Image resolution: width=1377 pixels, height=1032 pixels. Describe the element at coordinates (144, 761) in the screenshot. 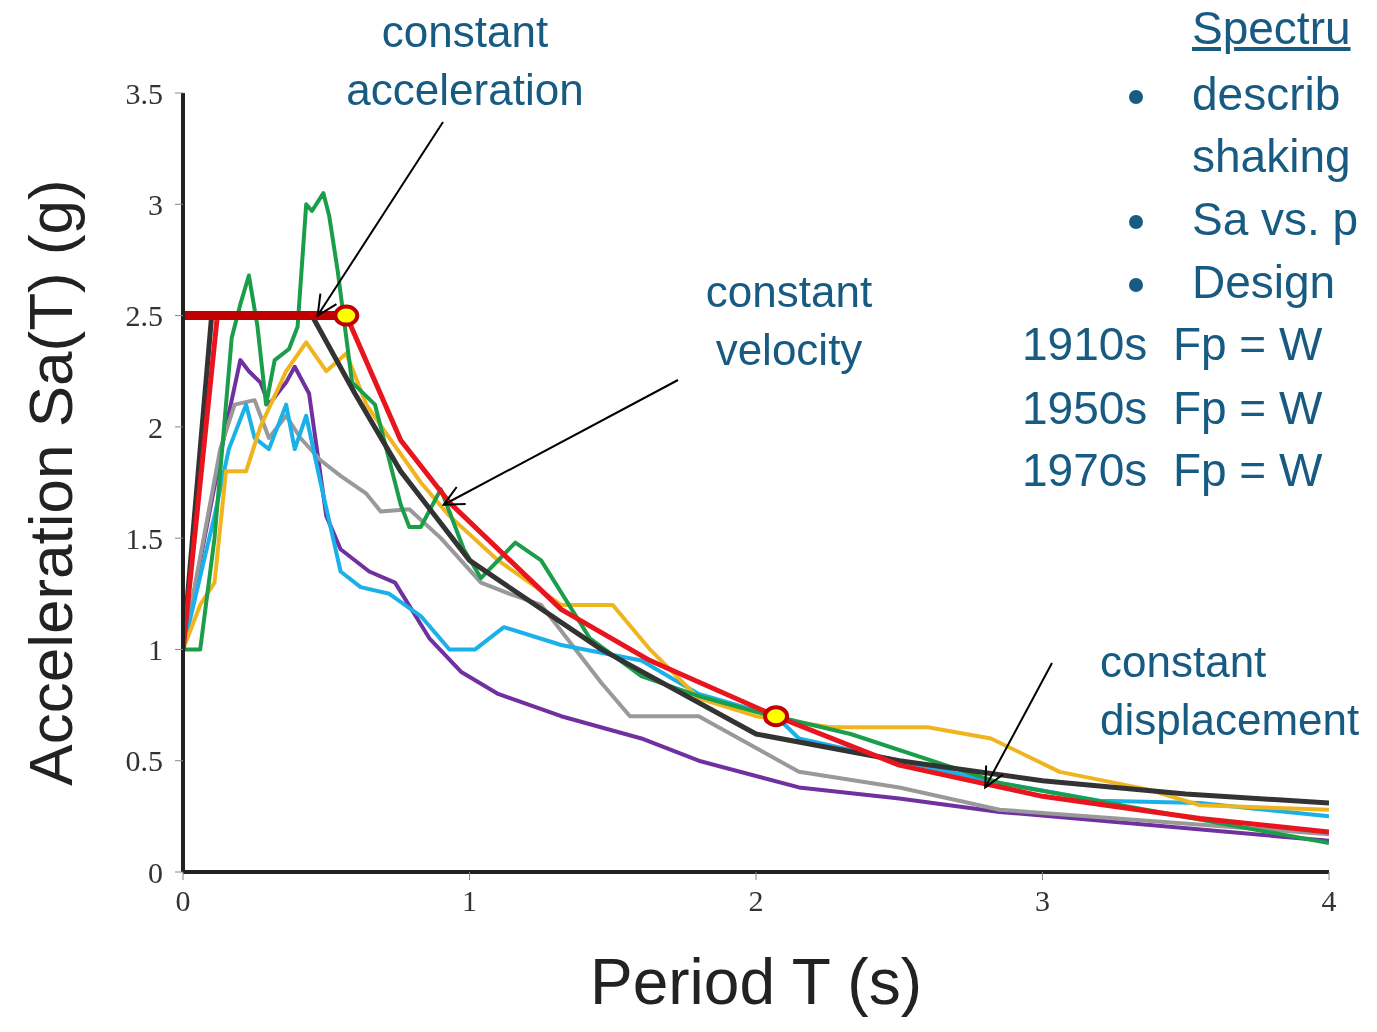

I see `y-tick-label: 0.5` at that location.